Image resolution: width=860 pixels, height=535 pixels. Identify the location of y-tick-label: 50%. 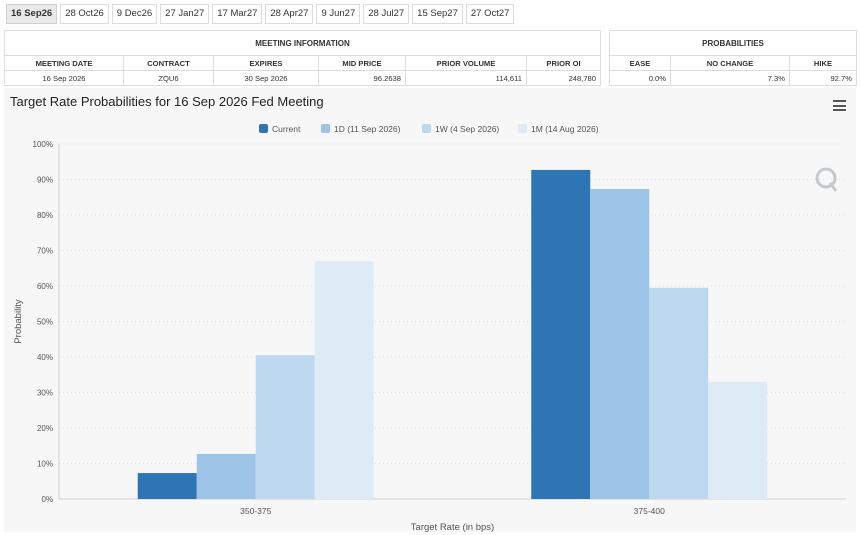
(45, 322).